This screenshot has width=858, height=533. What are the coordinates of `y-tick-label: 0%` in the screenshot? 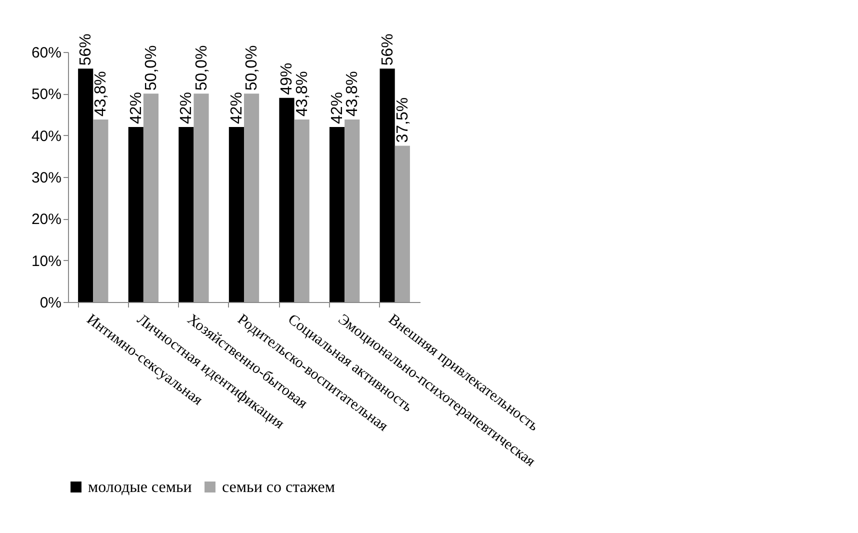 It's located at (51, 303).